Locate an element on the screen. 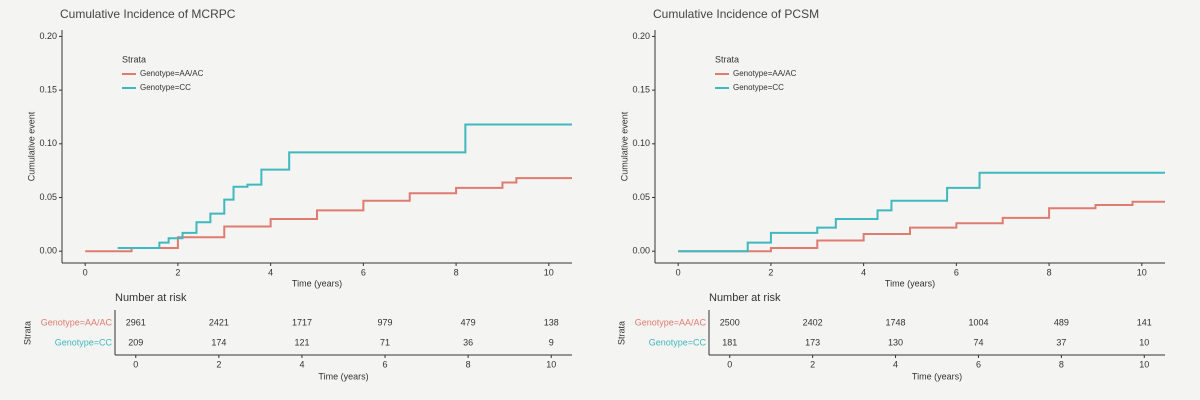  chart-title: Cumulative Incidence of PCSM is located at coordinates (736, 14).